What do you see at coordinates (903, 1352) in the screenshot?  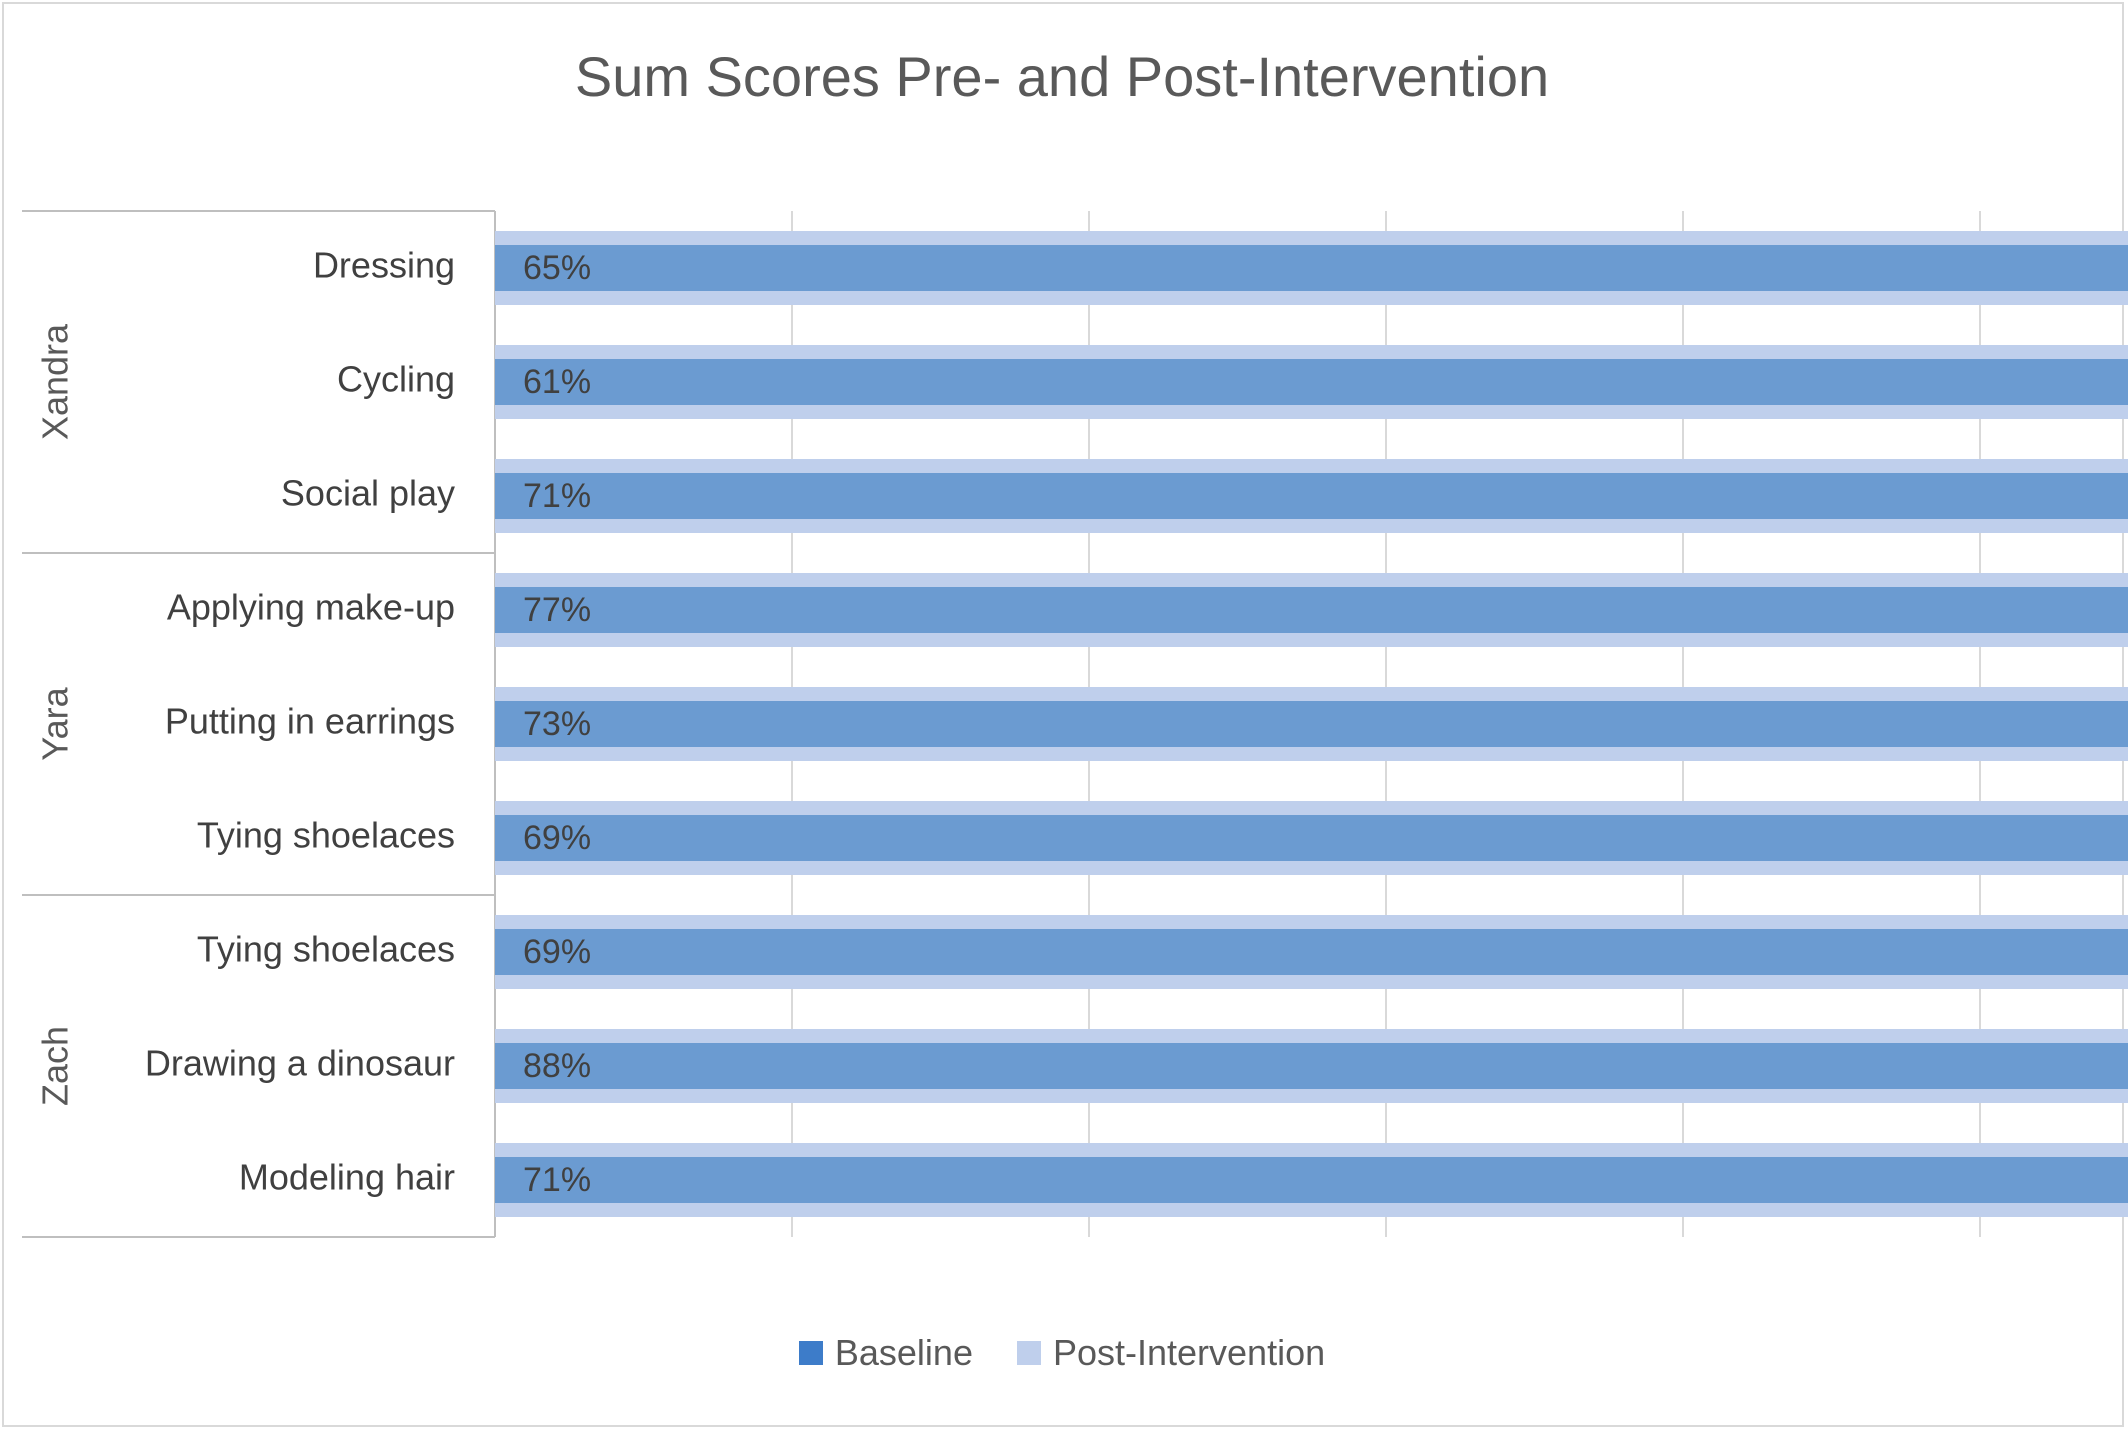 I see `legend-label-baseline: Baseline` at bounding box center [903, 1352].